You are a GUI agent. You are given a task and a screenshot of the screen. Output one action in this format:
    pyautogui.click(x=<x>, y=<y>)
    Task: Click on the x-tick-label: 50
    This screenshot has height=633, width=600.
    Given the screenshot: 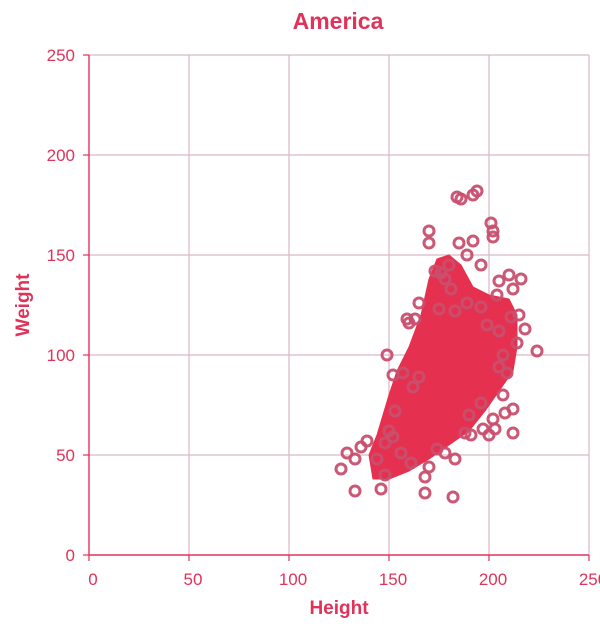 What is the action you would take?
    pyautogui.click(x=193, y=579)
    